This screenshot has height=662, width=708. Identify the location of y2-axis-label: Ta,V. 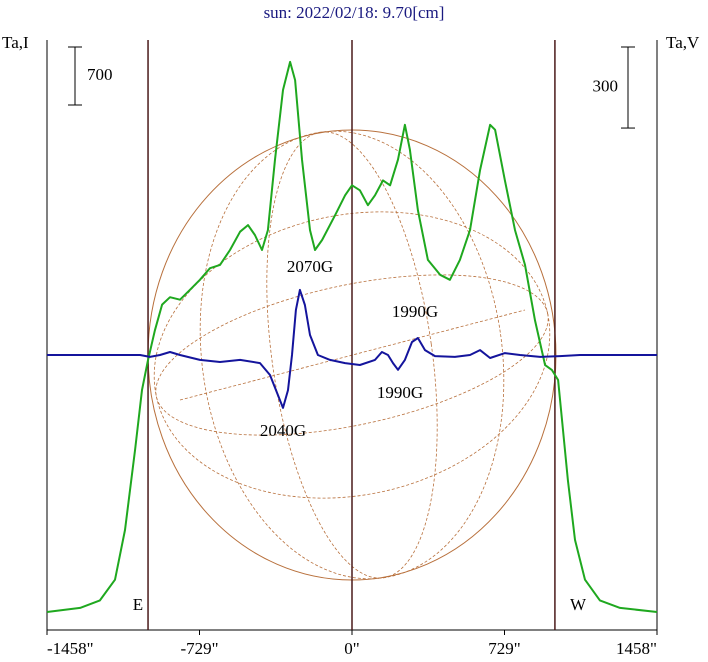
(683, 42).